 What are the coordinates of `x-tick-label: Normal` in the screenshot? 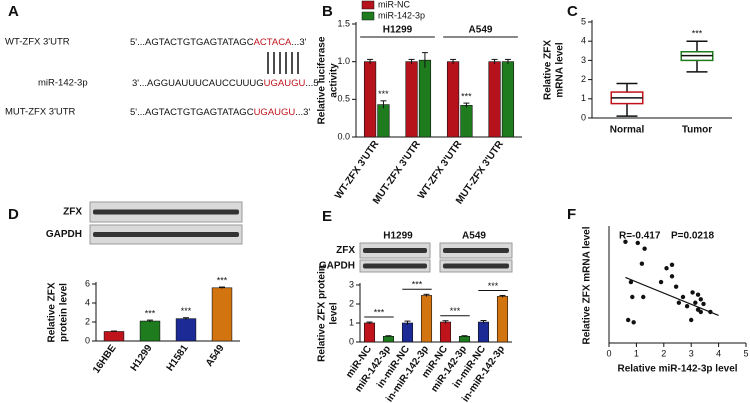 It's located at (627, 130).